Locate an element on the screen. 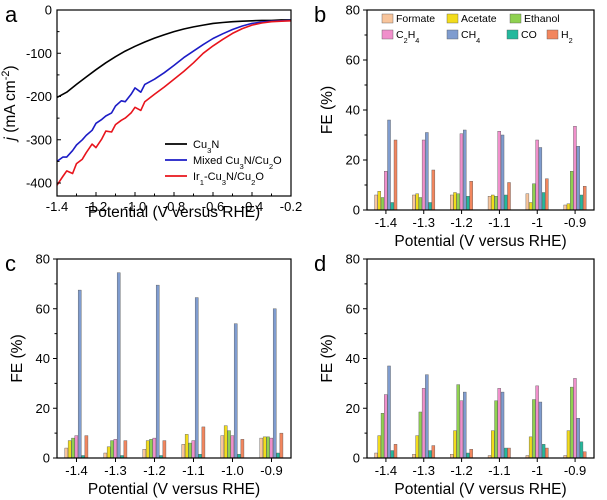 Image resolution: width=607 pixels, height=500 pixels. panel-letter-c: c is located at coordinates (10, 263).